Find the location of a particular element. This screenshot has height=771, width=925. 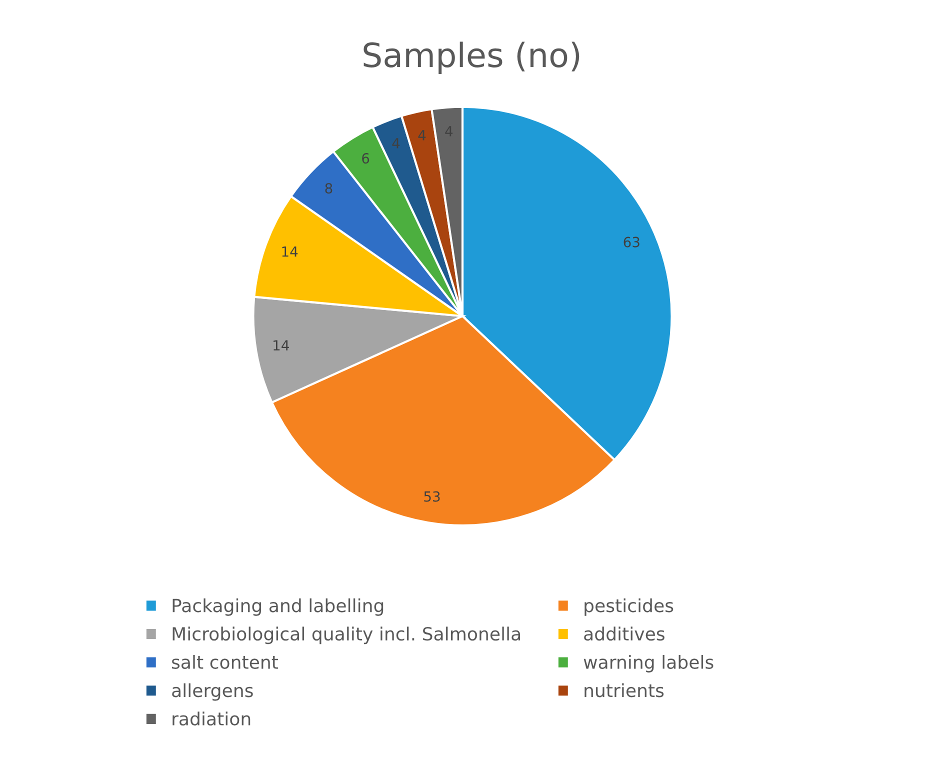

data-label: 6 is located at coordinates (366, 158).